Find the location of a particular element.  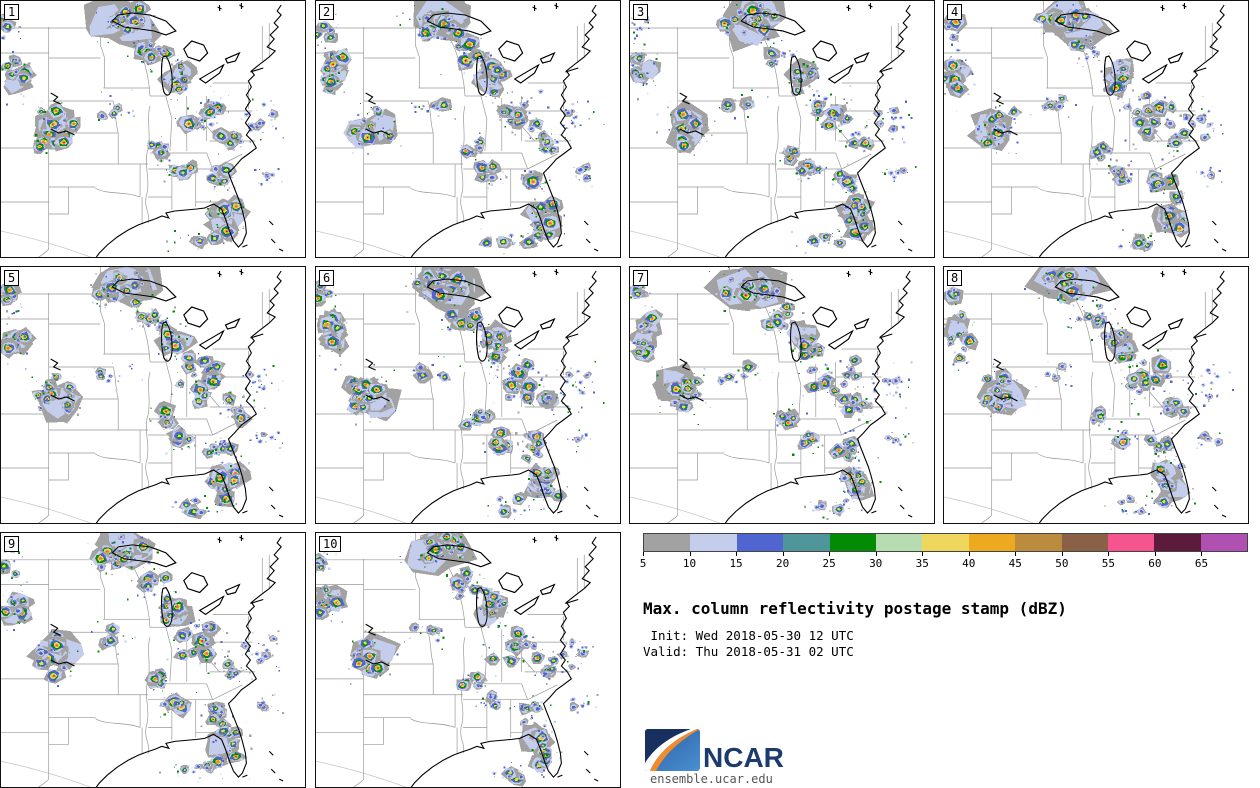

member-number-badge: 3 is located at coordinates (641, 12).